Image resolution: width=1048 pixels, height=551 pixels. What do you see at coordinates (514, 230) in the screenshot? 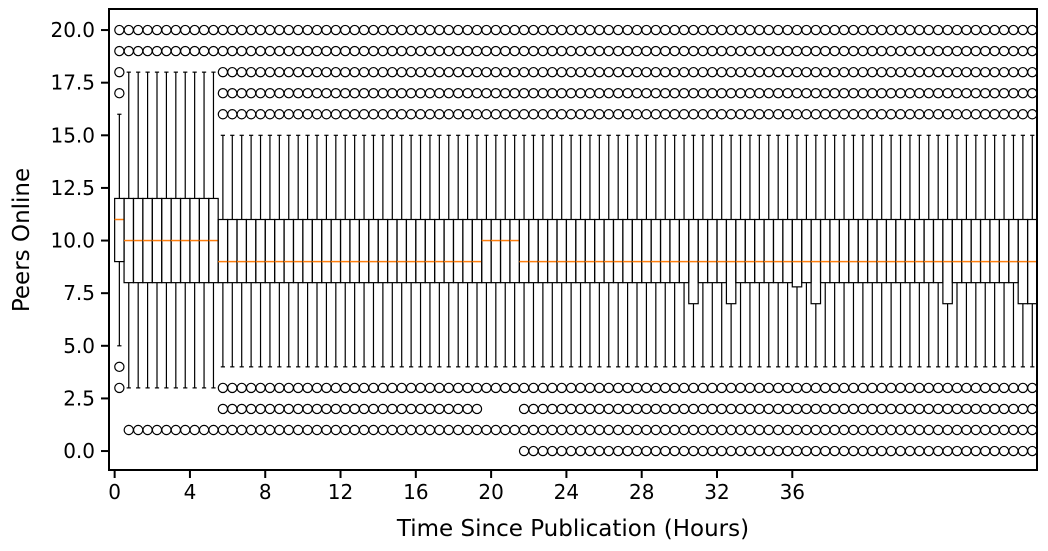
I see `box-21.25` at bounding box center [514, 230].